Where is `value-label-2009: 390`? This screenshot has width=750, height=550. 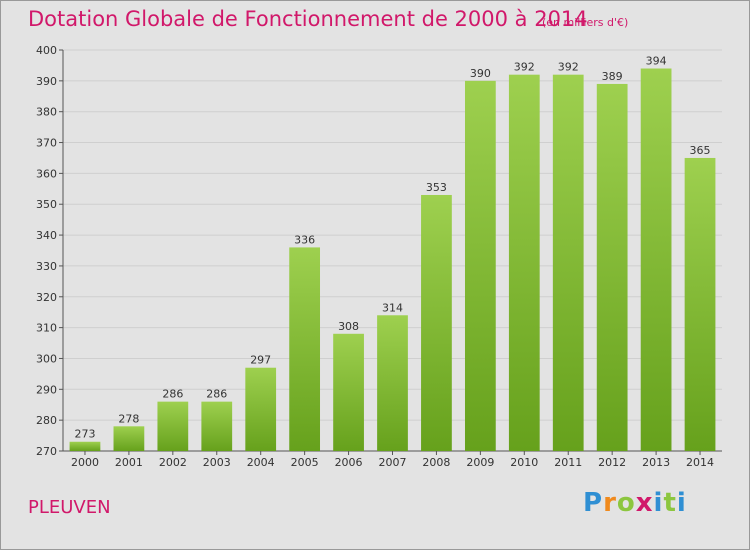
value-label-2009: 390 is located at coordinates (480, 73).